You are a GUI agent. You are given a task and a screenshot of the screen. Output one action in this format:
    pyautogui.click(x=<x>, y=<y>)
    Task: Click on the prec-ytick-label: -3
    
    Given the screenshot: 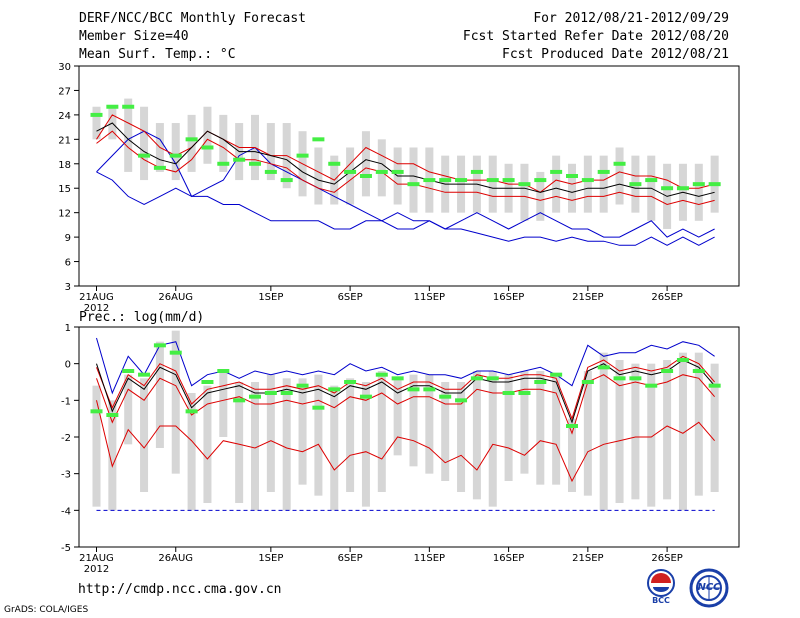 What is the action you would take?
    pyautogui.click(x=66, y=475)
    